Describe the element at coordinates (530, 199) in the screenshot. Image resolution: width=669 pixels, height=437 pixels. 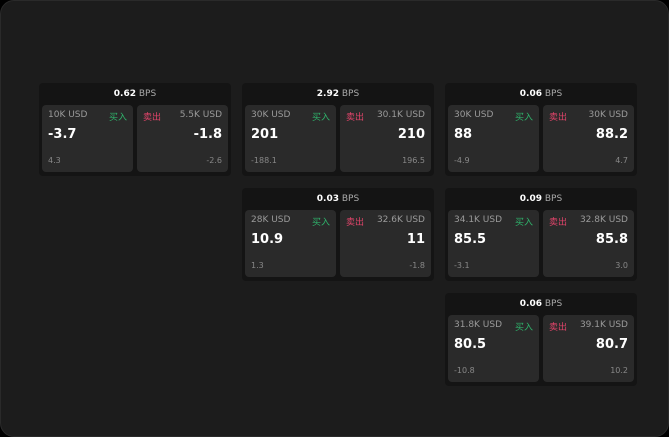
I see `spread-value: 0.09` at that location.